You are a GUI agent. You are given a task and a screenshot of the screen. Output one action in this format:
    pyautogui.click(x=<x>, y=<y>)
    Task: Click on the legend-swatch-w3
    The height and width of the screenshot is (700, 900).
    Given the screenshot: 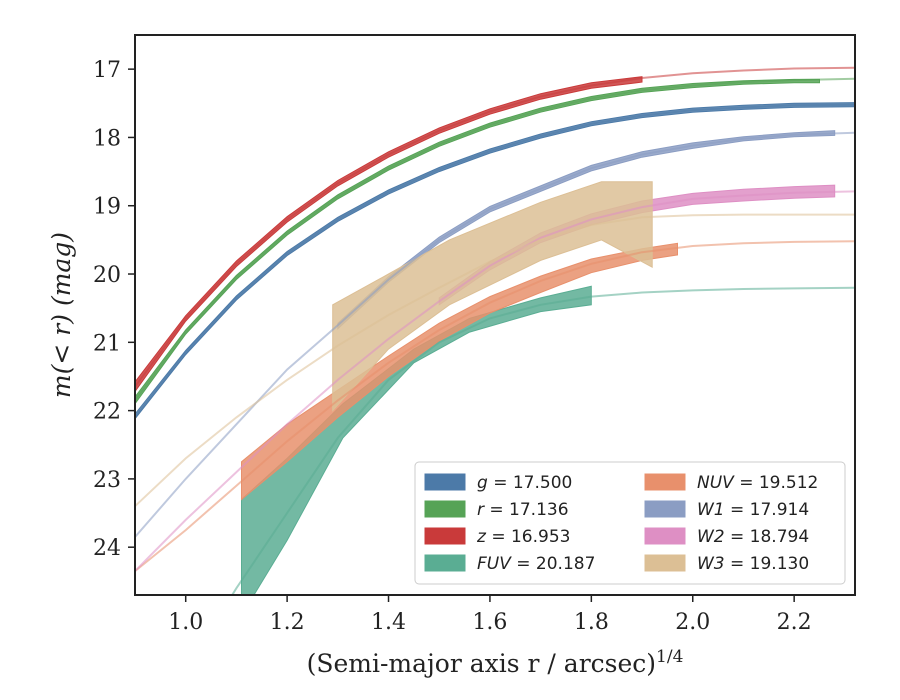 What is the action you would take?
    pyautogui.click(x=665, y=563)
    